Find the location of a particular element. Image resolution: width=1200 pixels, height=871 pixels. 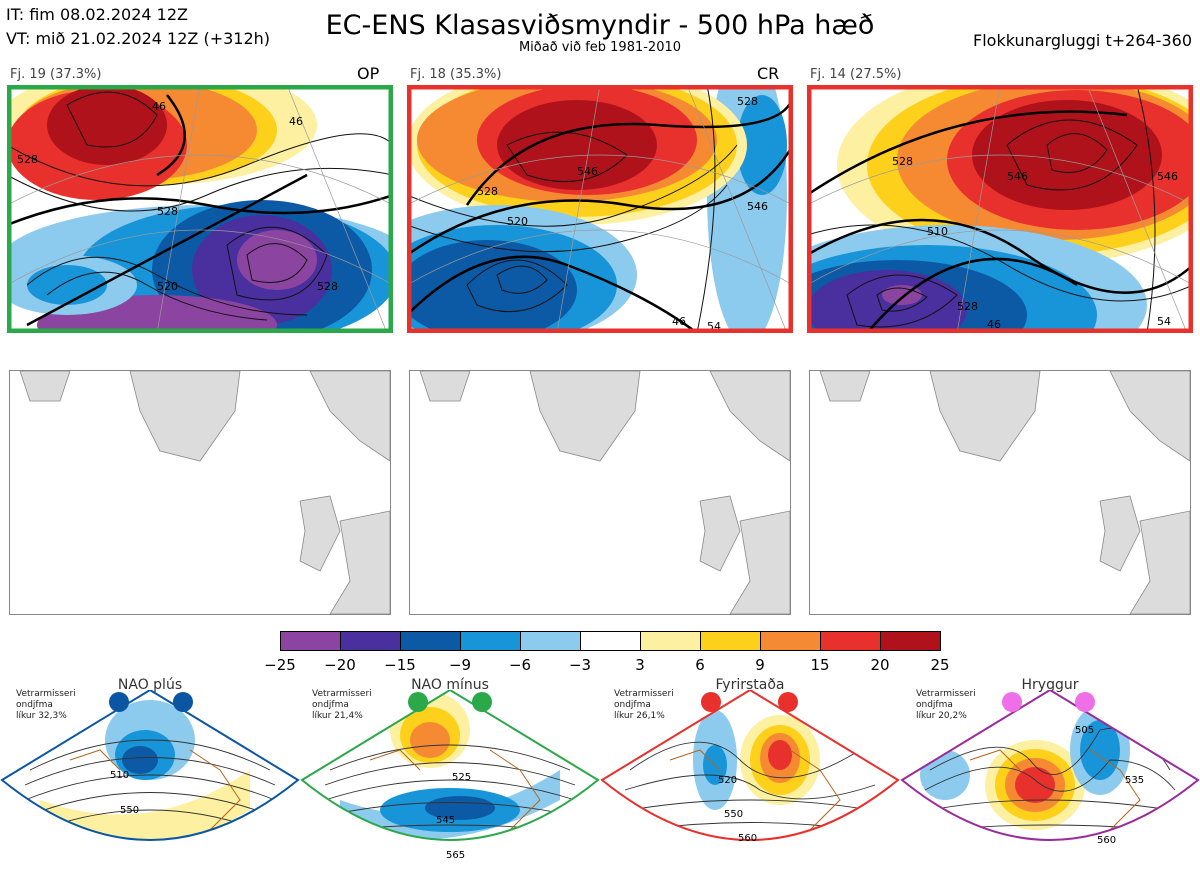

initial-time: IT: fim 08.02.2024 12Z is located at coordinates (97, 14).